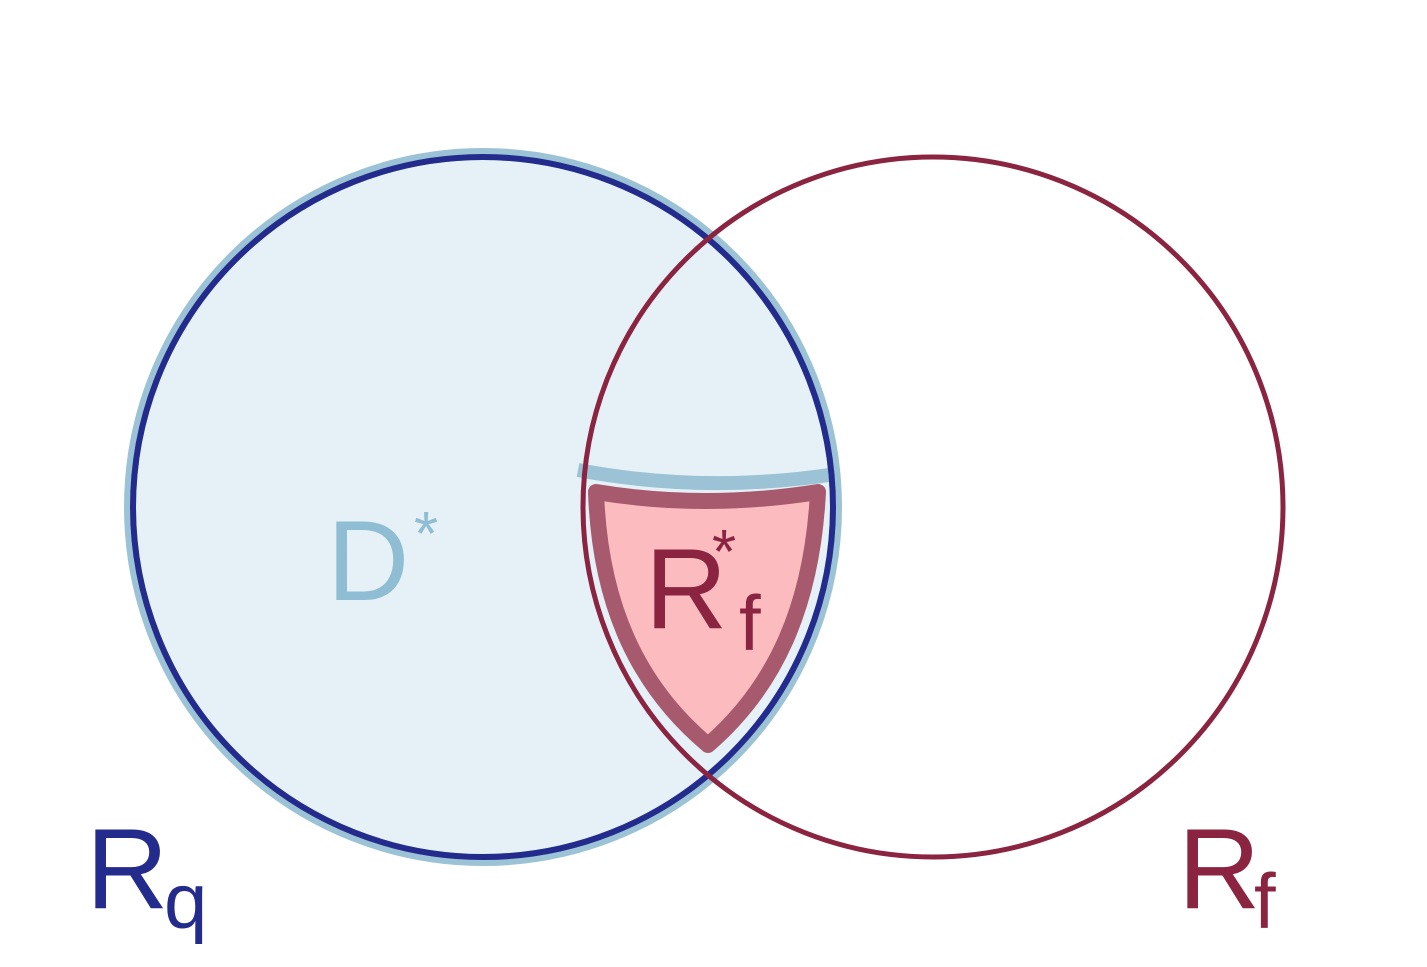 Image resolution: width=1427 pixels, height=967 pixels. What do you see at coordinates (1265, 901) in the screenshot?
I see `rf-label-sub: f` at bounding box center [1265, 901].